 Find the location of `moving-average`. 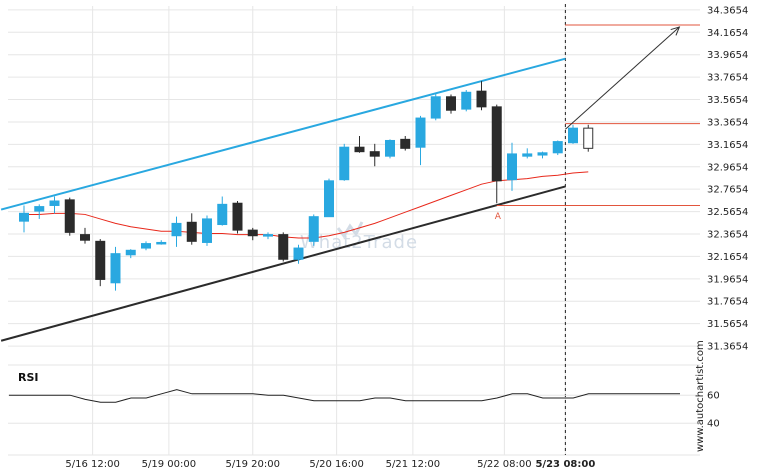

moving-average is located at coordinates (306, 205).